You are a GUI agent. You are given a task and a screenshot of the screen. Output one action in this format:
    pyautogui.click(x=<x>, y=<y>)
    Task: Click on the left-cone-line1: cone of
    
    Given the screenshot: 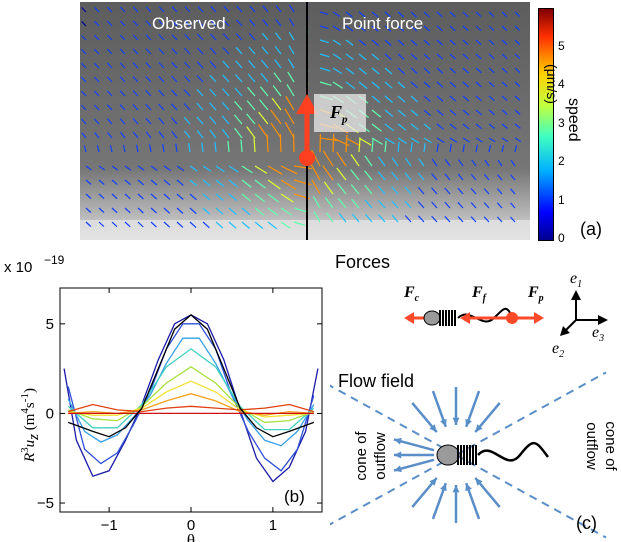 What is the action you would take?
    pyautogui.click(x=361, y=456)
    